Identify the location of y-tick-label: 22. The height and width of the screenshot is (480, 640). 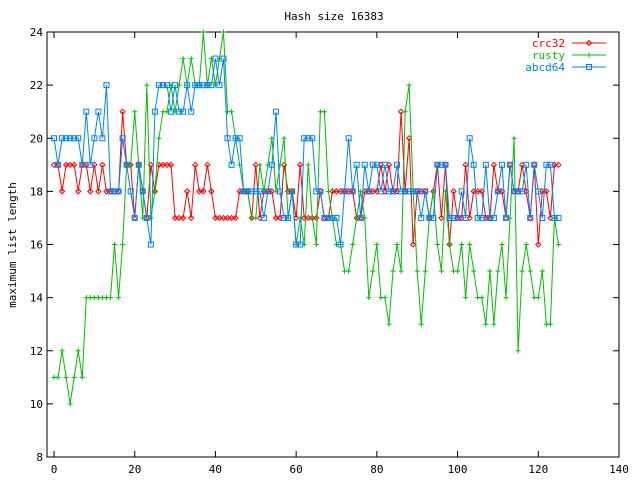
(36, 85).